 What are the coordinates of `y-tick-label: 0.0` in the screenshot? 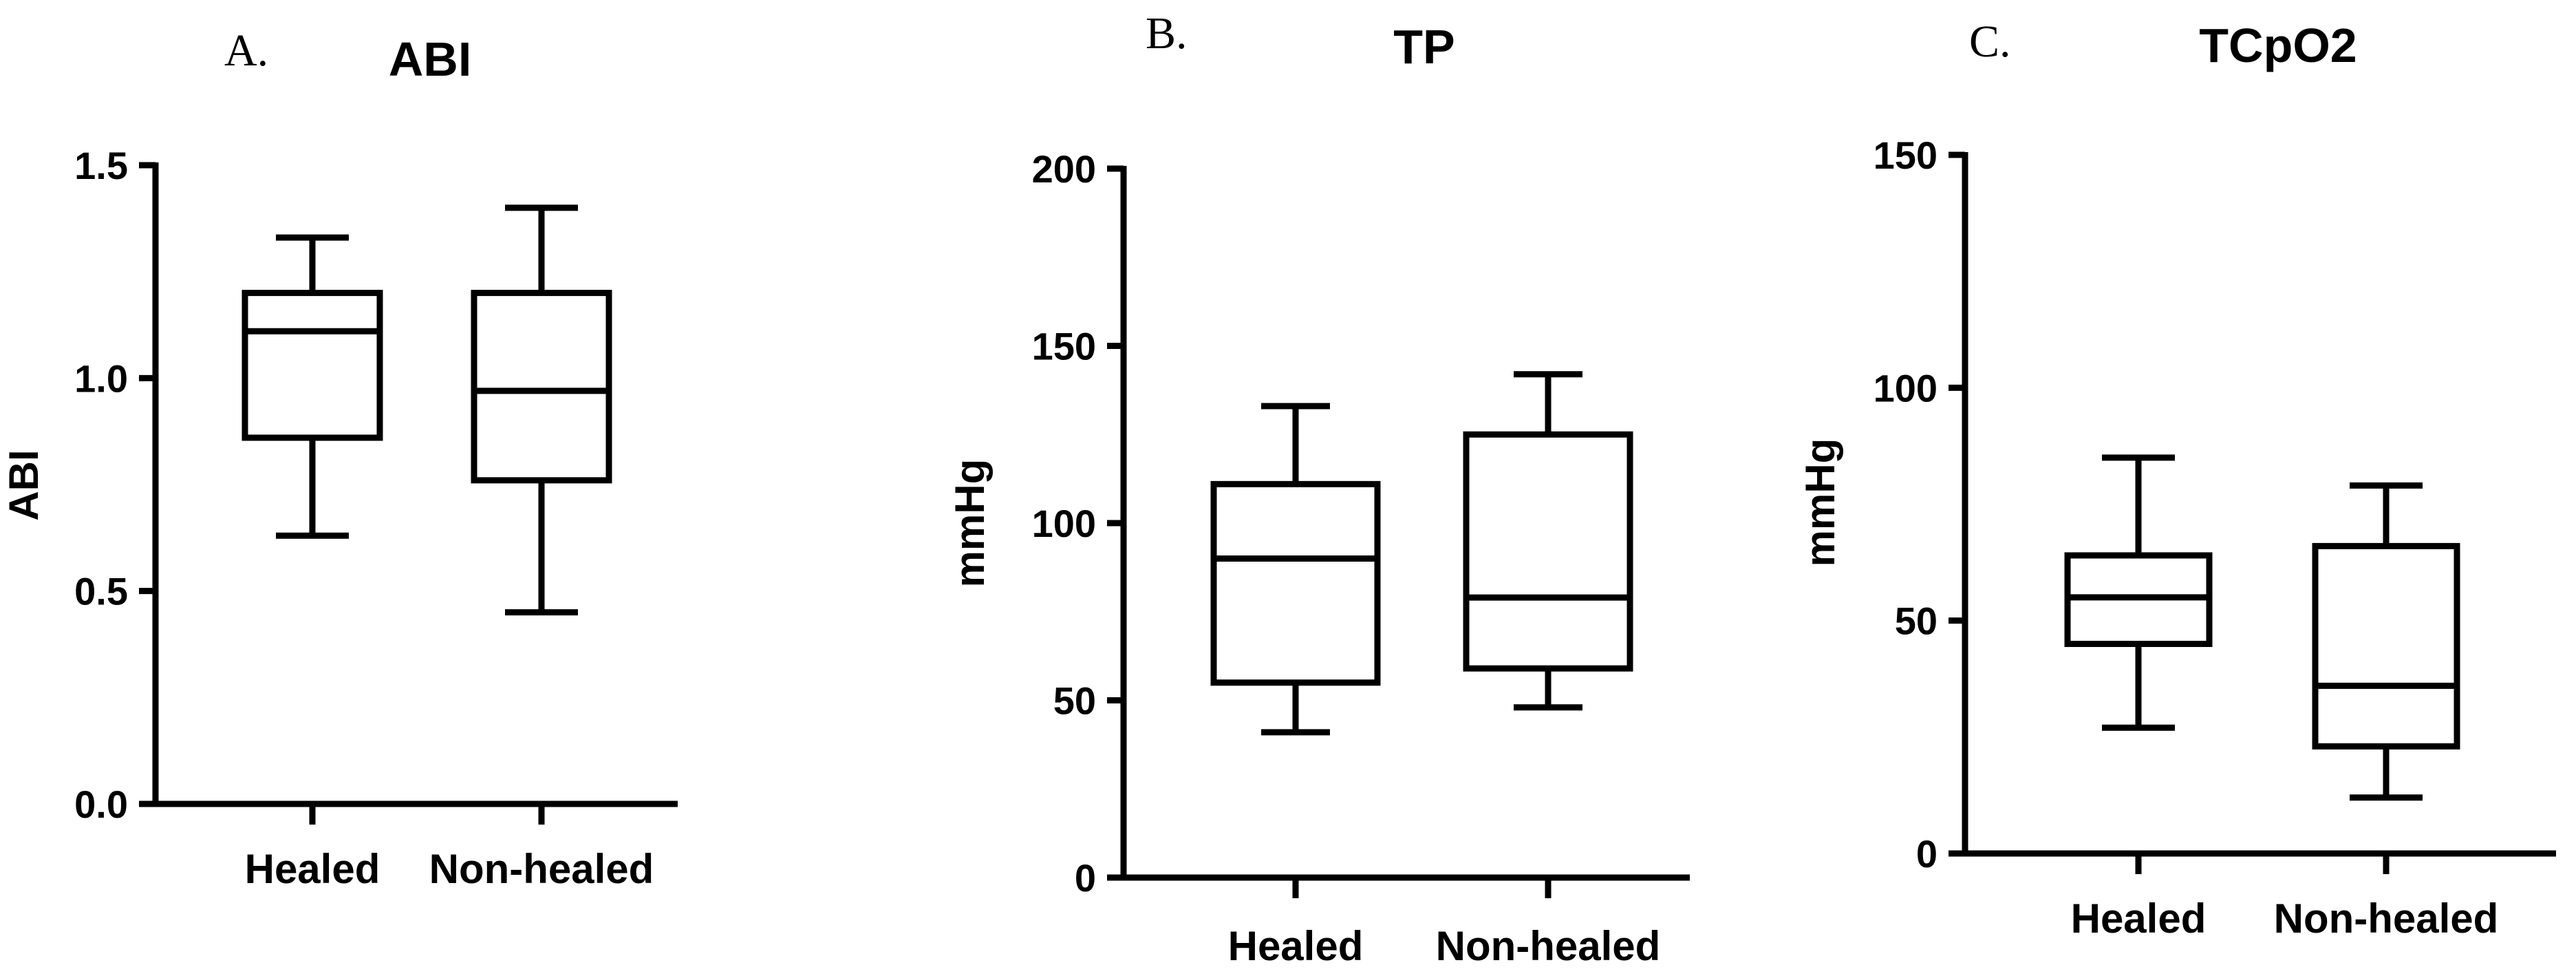 It's located at (101, 804).